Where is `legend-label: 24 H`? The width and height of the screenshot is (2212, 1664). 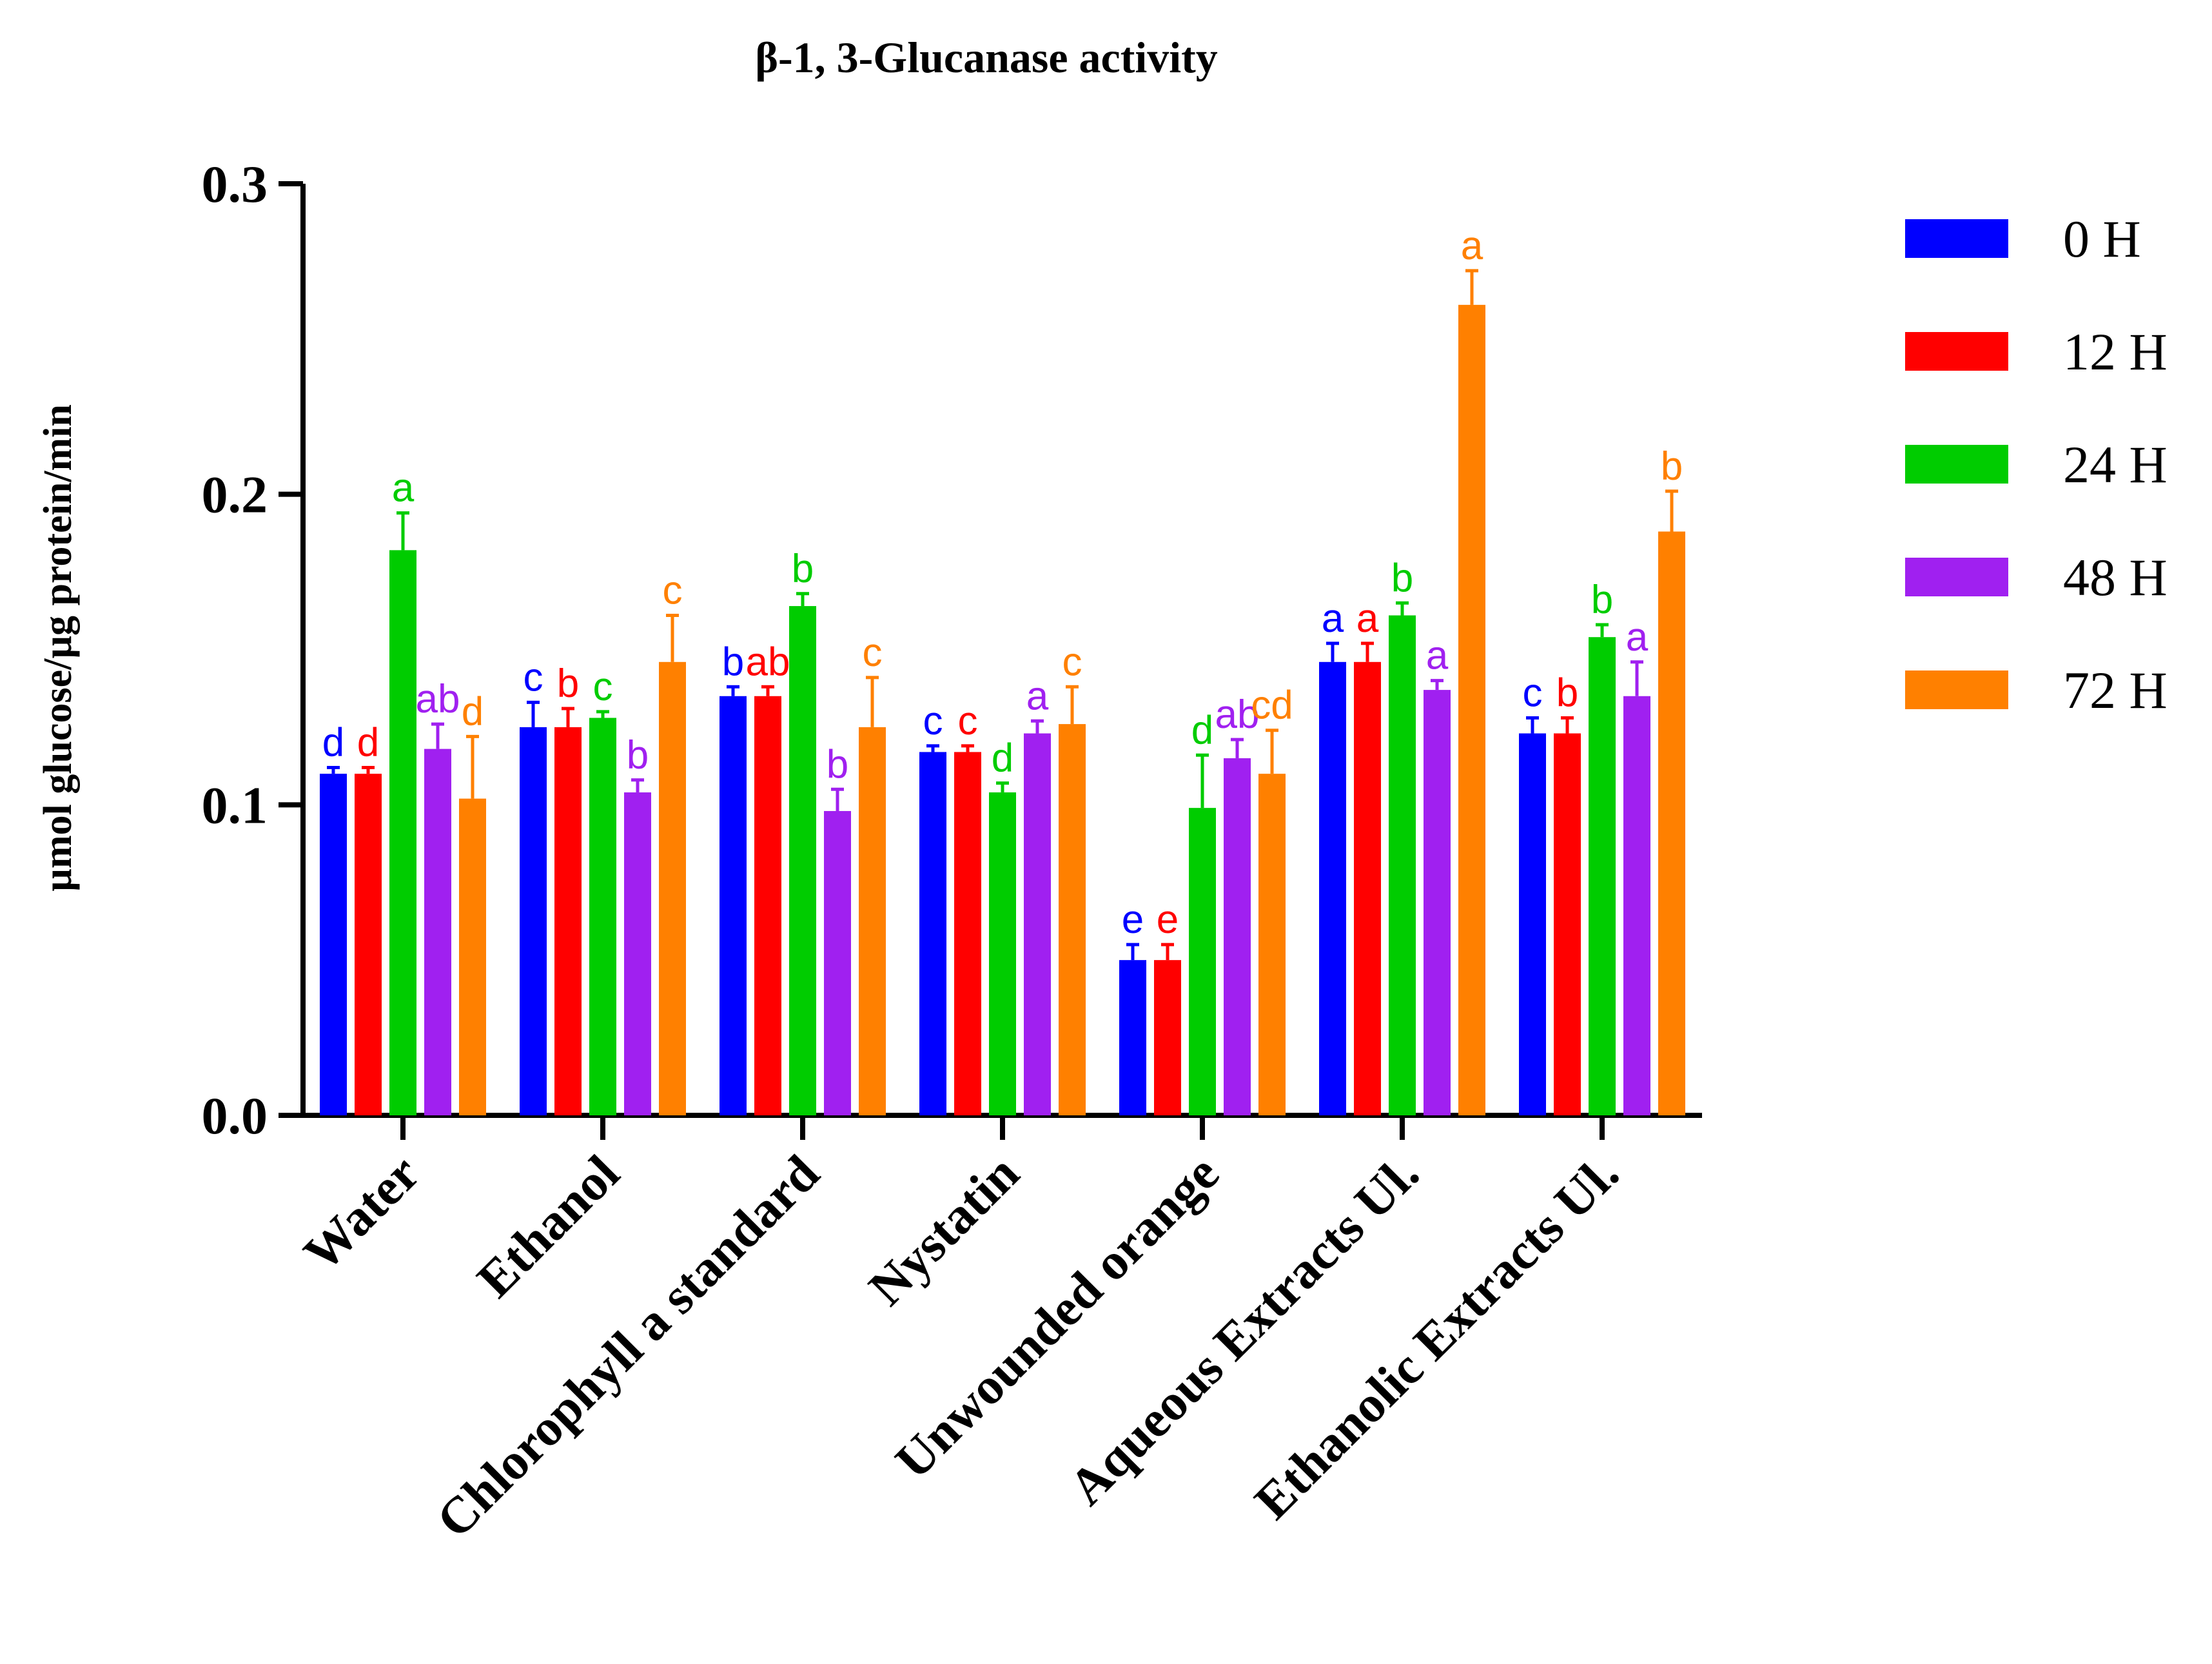 legend-label: 24 H is located at coordinates (2115, 465).